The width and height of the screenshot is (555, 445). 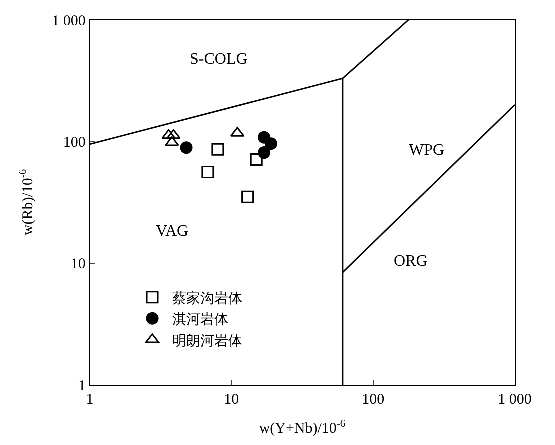 I want to click on annotation: WPG, so click(x=427, y=150).